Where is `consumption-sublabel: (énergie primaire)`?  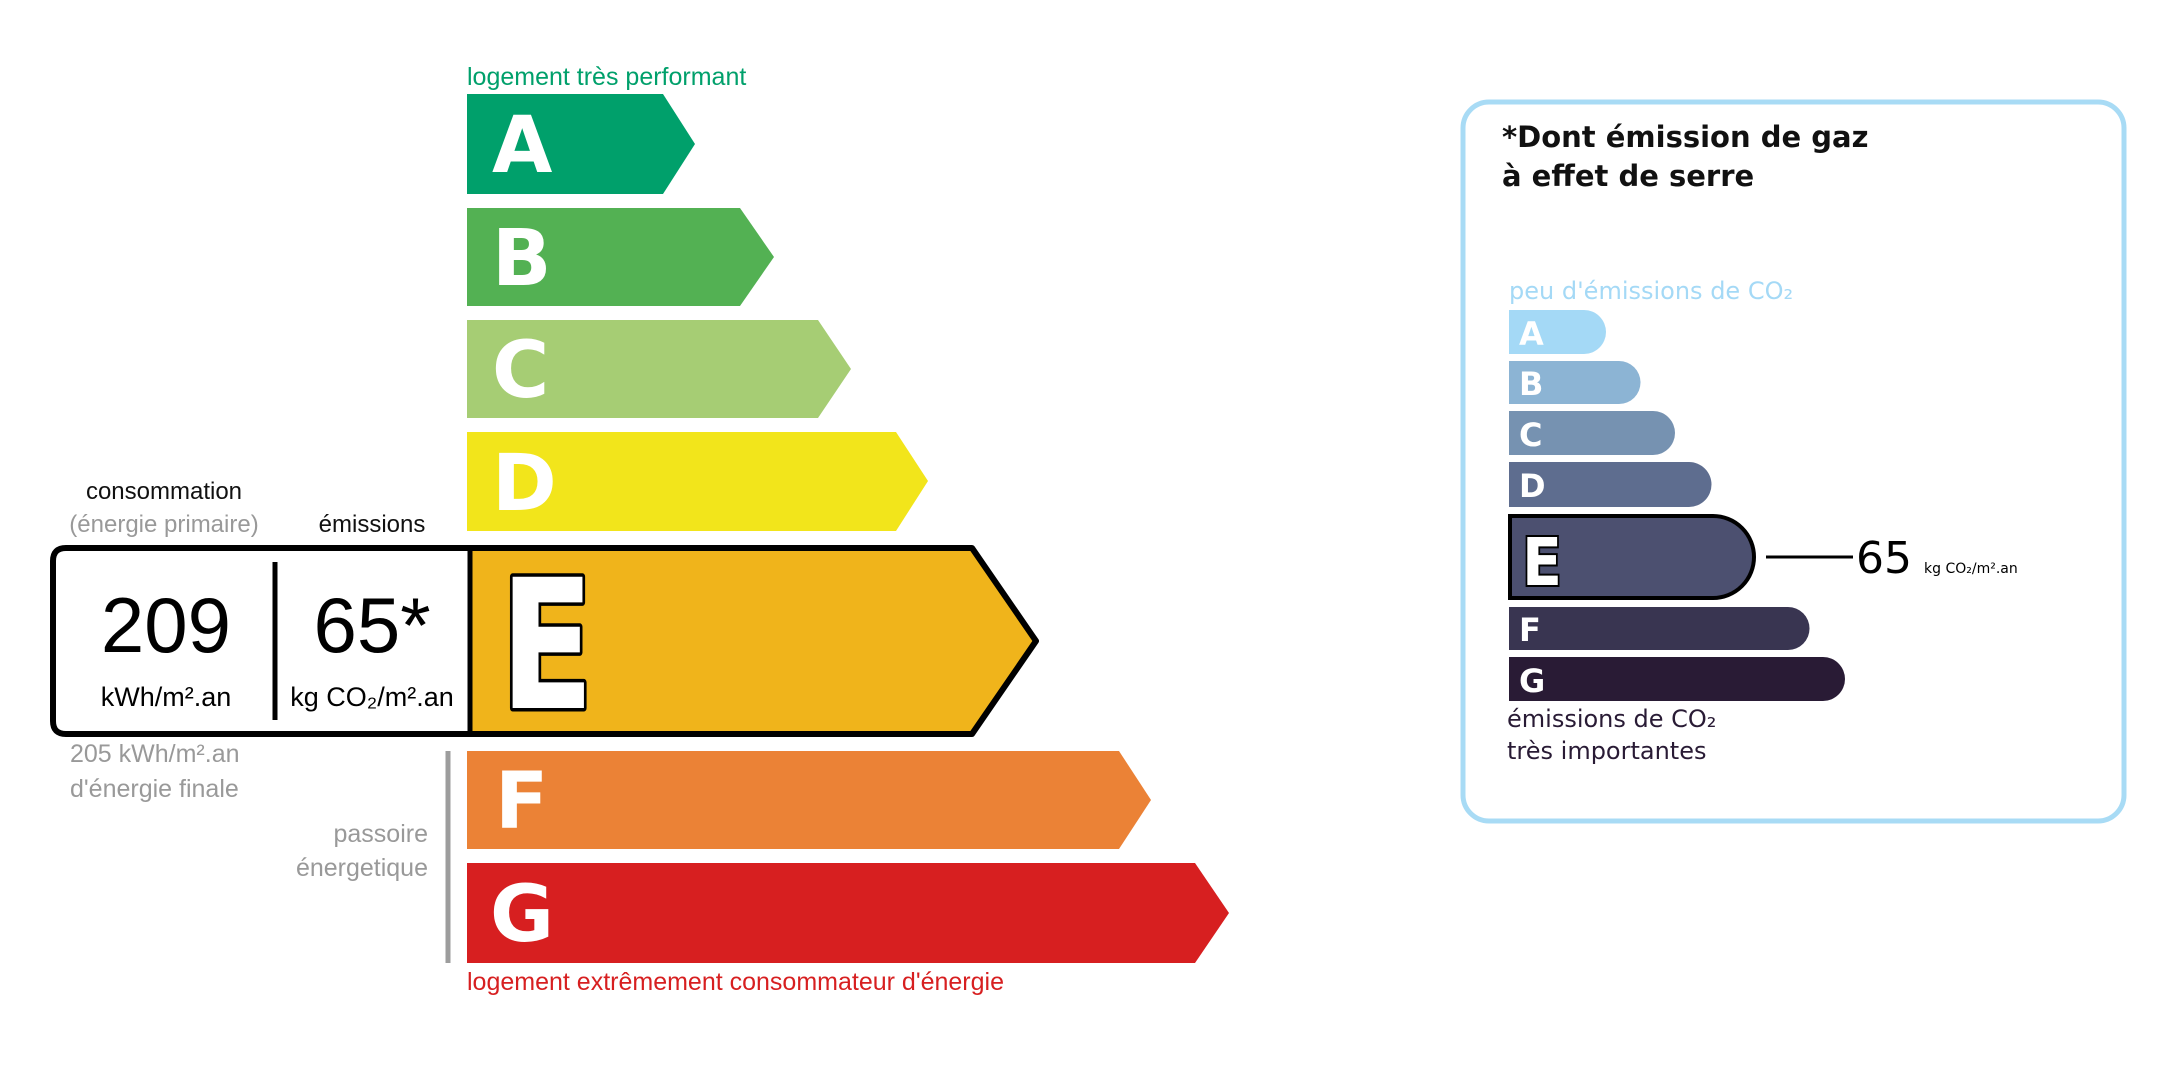
consumption-sublabel: (énergie primaire) is located at coordinates (163, 524).